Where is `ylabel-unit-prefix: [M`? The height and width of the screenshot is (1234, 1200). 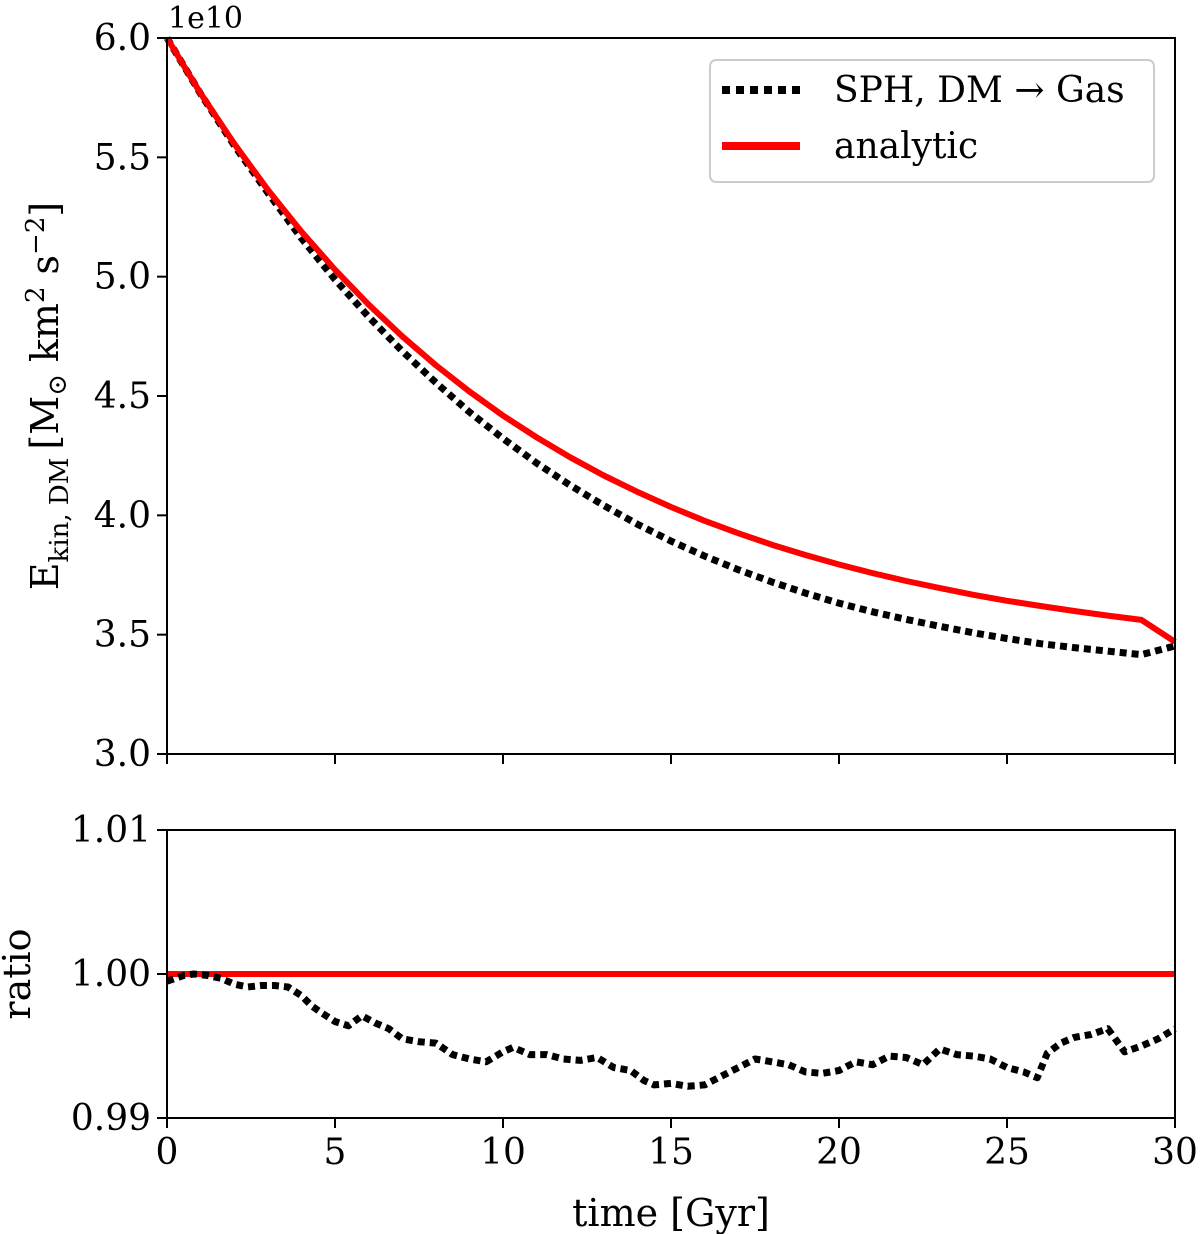
ylabel-unit-prefix: [M is located at coordinates (45, 423).